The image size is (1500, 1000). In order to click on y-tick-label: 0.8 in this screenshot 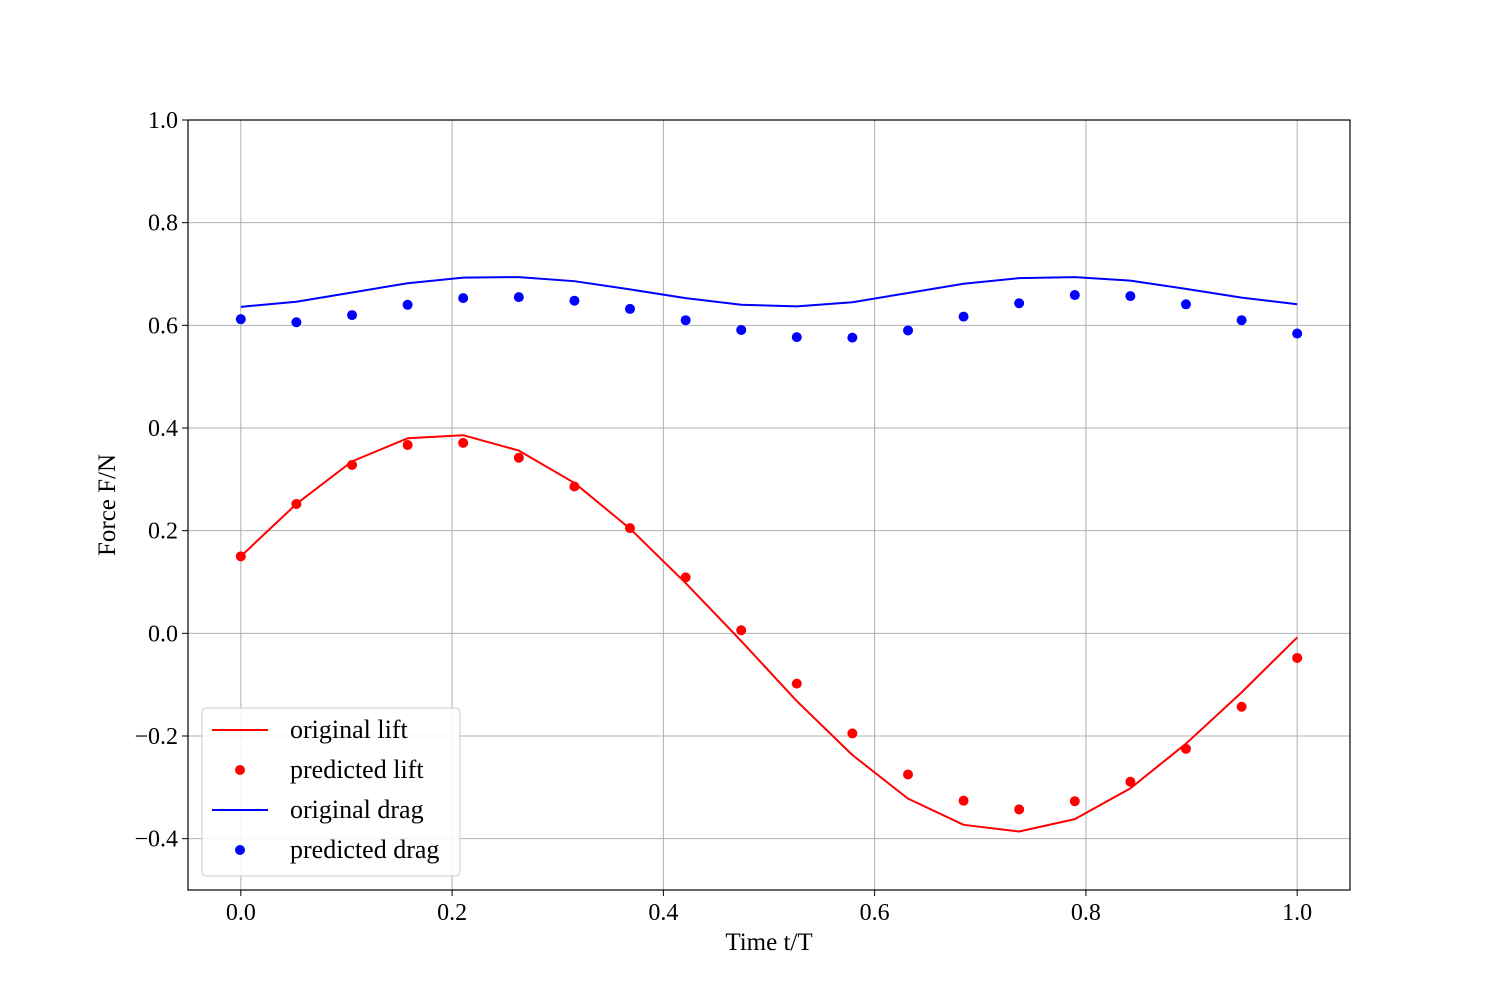, I will do `click(163, 224)`.